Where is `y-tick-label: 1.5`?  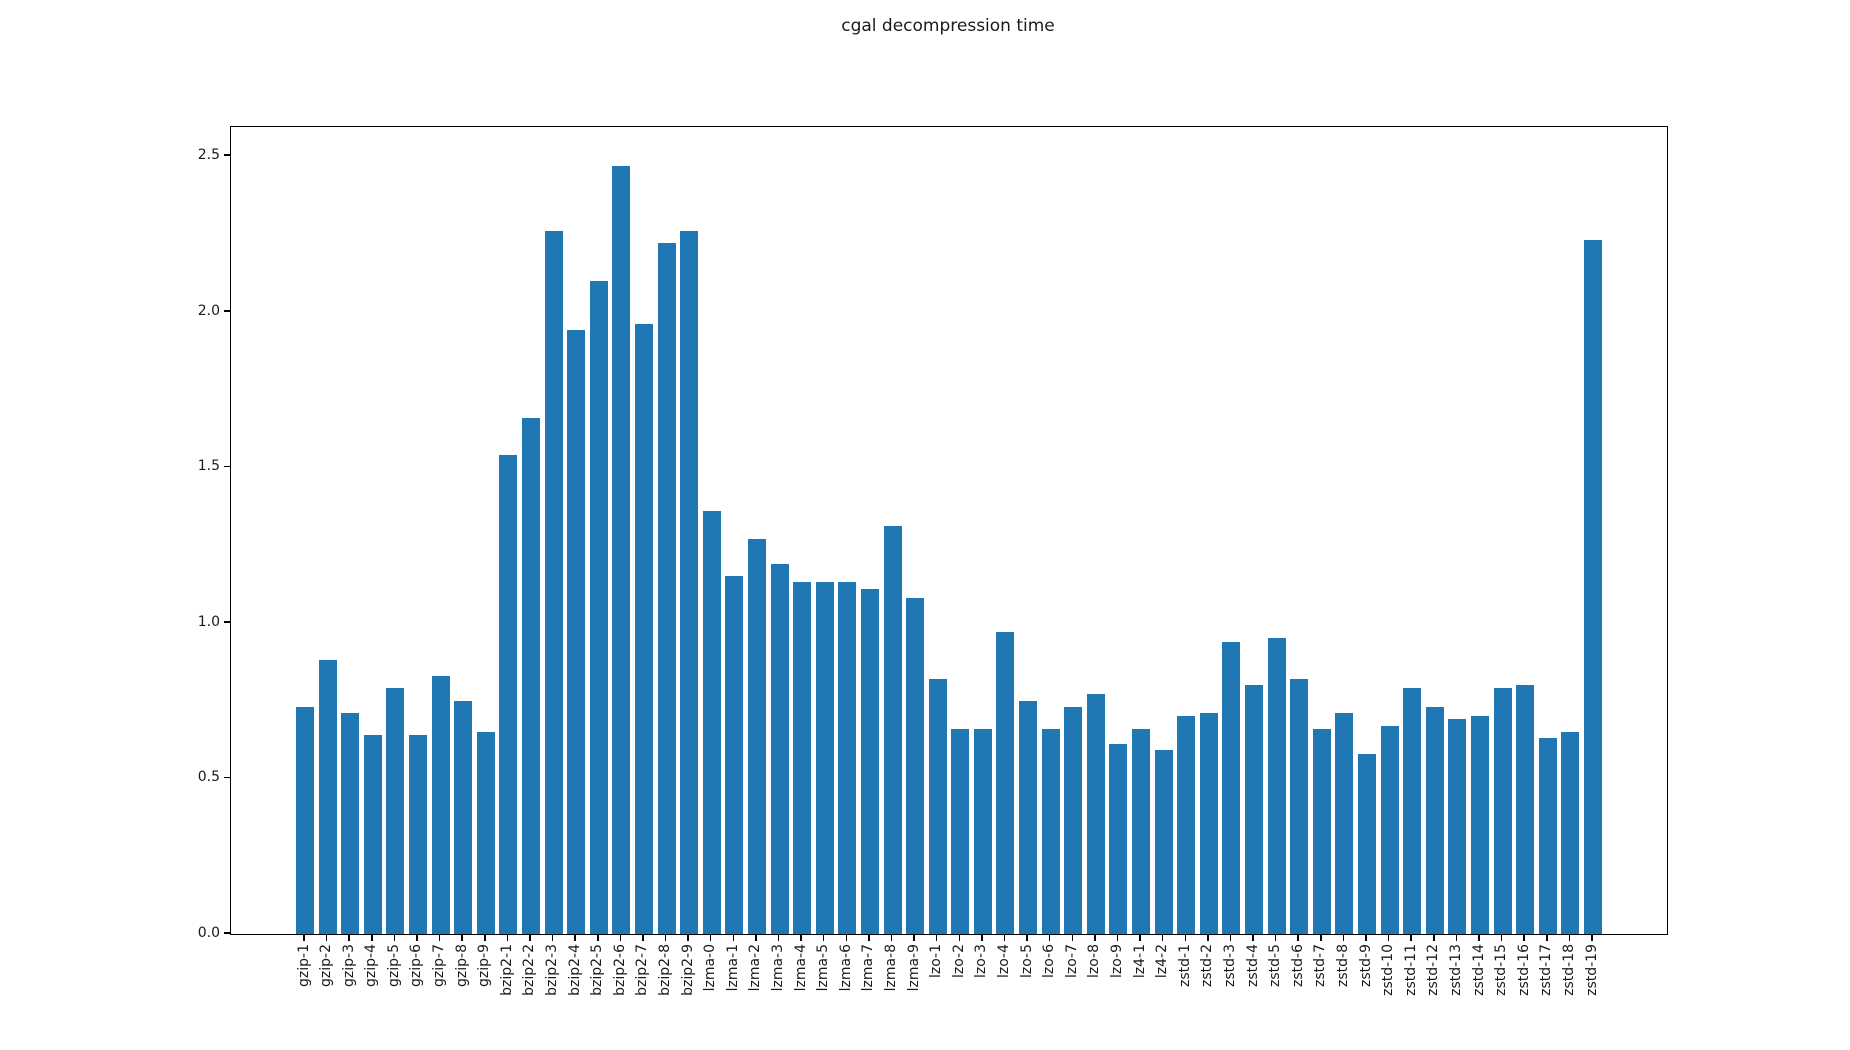
y-tick-label: 1.5 is located at coordinates (208, 466).